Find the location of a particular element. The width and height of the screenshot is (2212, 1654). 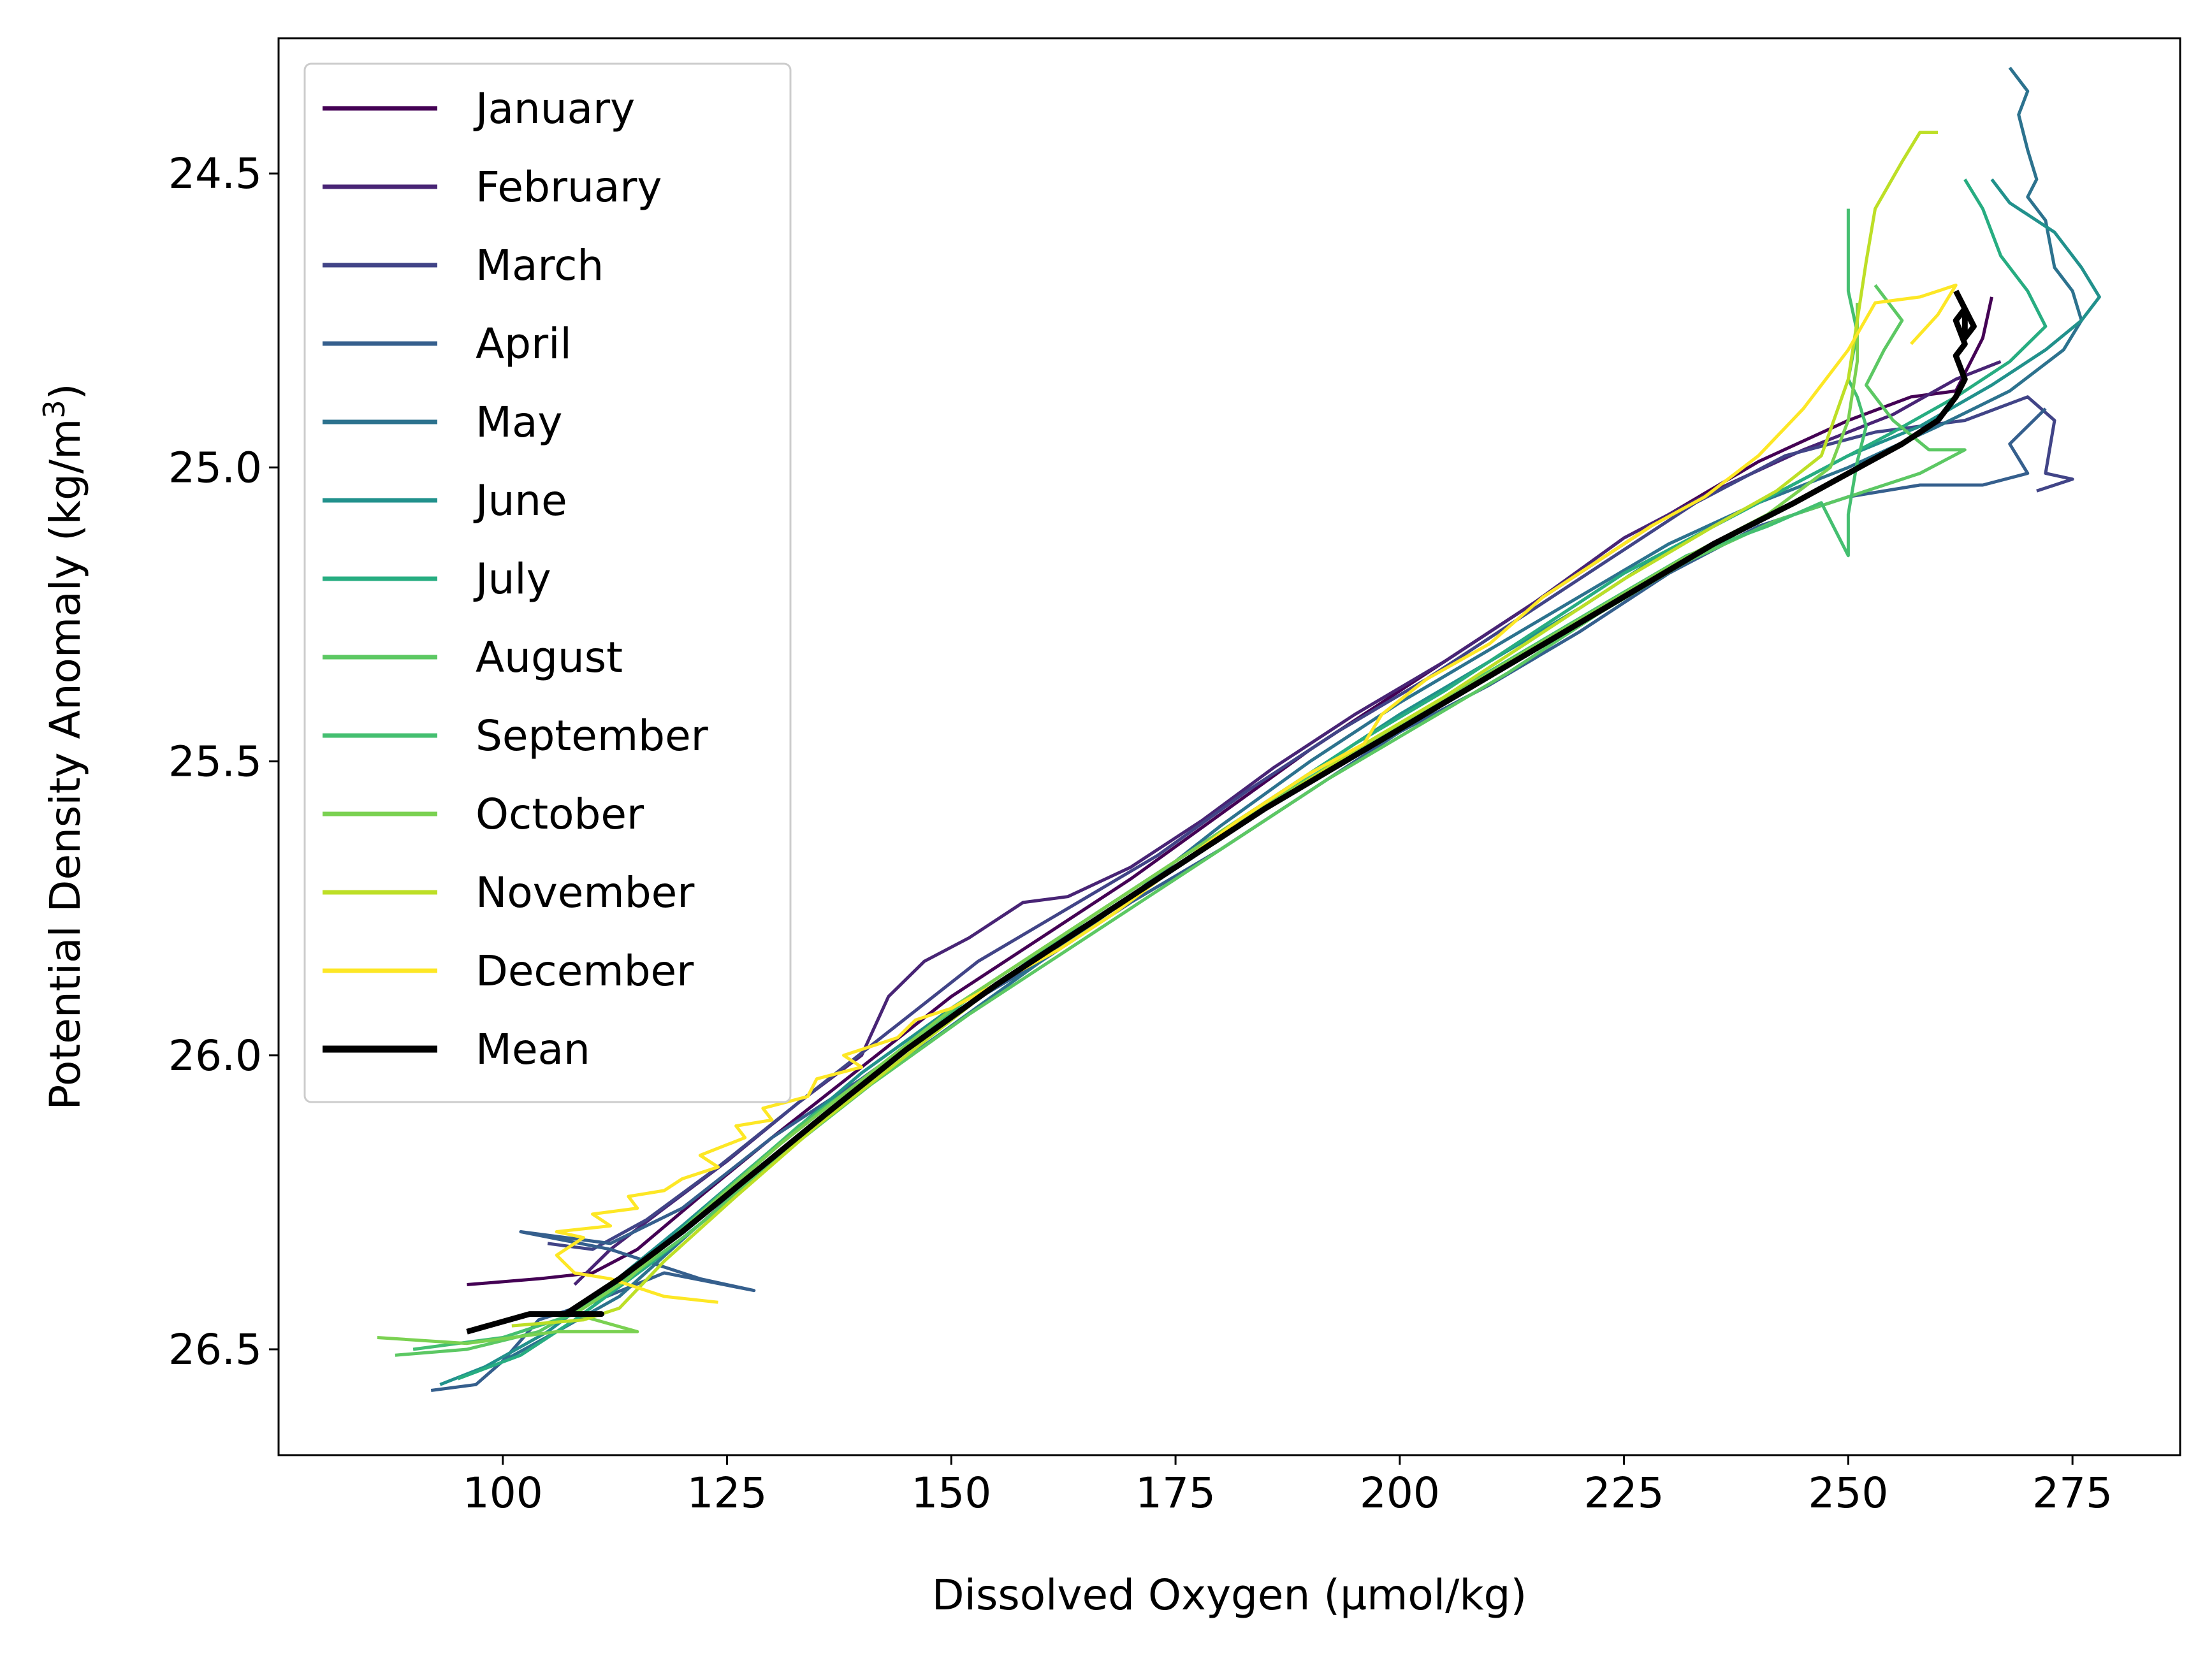

legend-label-february: February is located at coordinates (569, 187).